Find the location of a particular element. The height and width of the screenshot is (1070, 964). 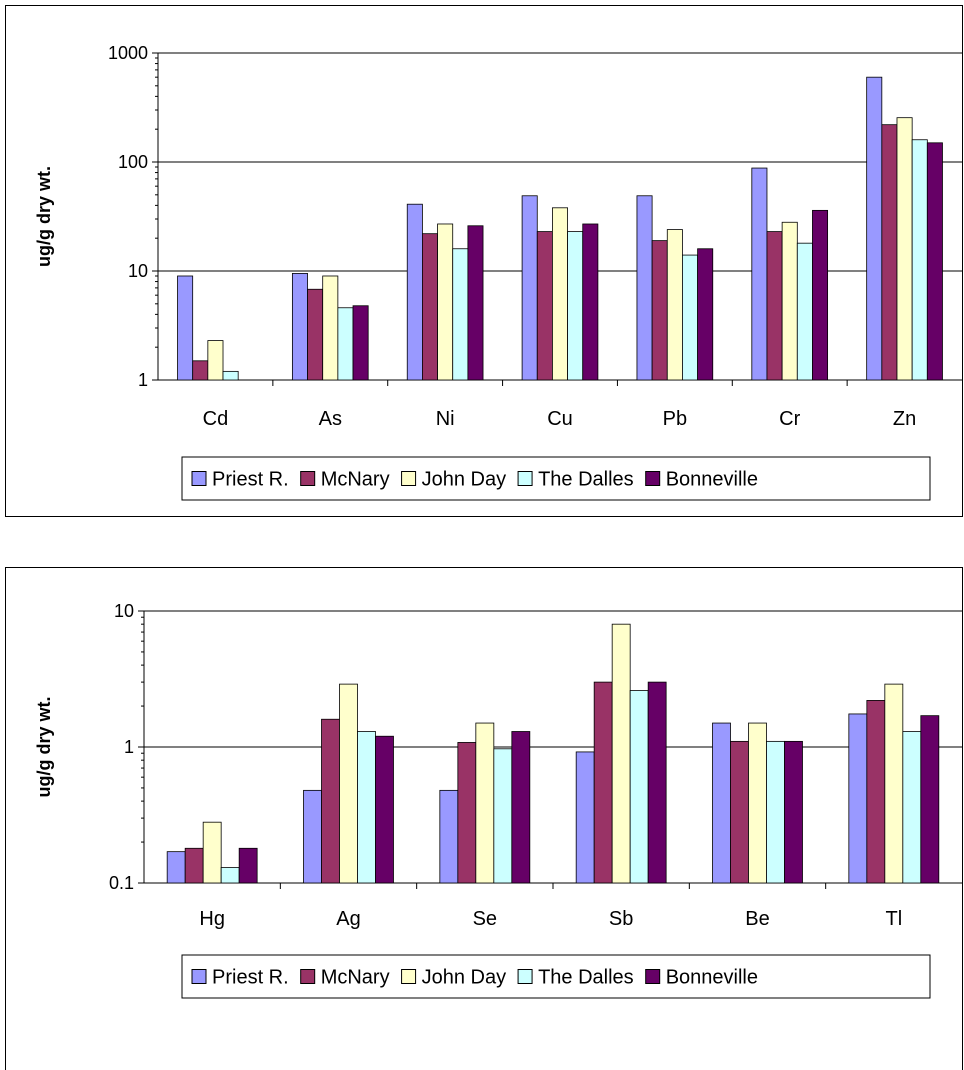

y-tick-label: 10 is located at coordinates (138, 271).